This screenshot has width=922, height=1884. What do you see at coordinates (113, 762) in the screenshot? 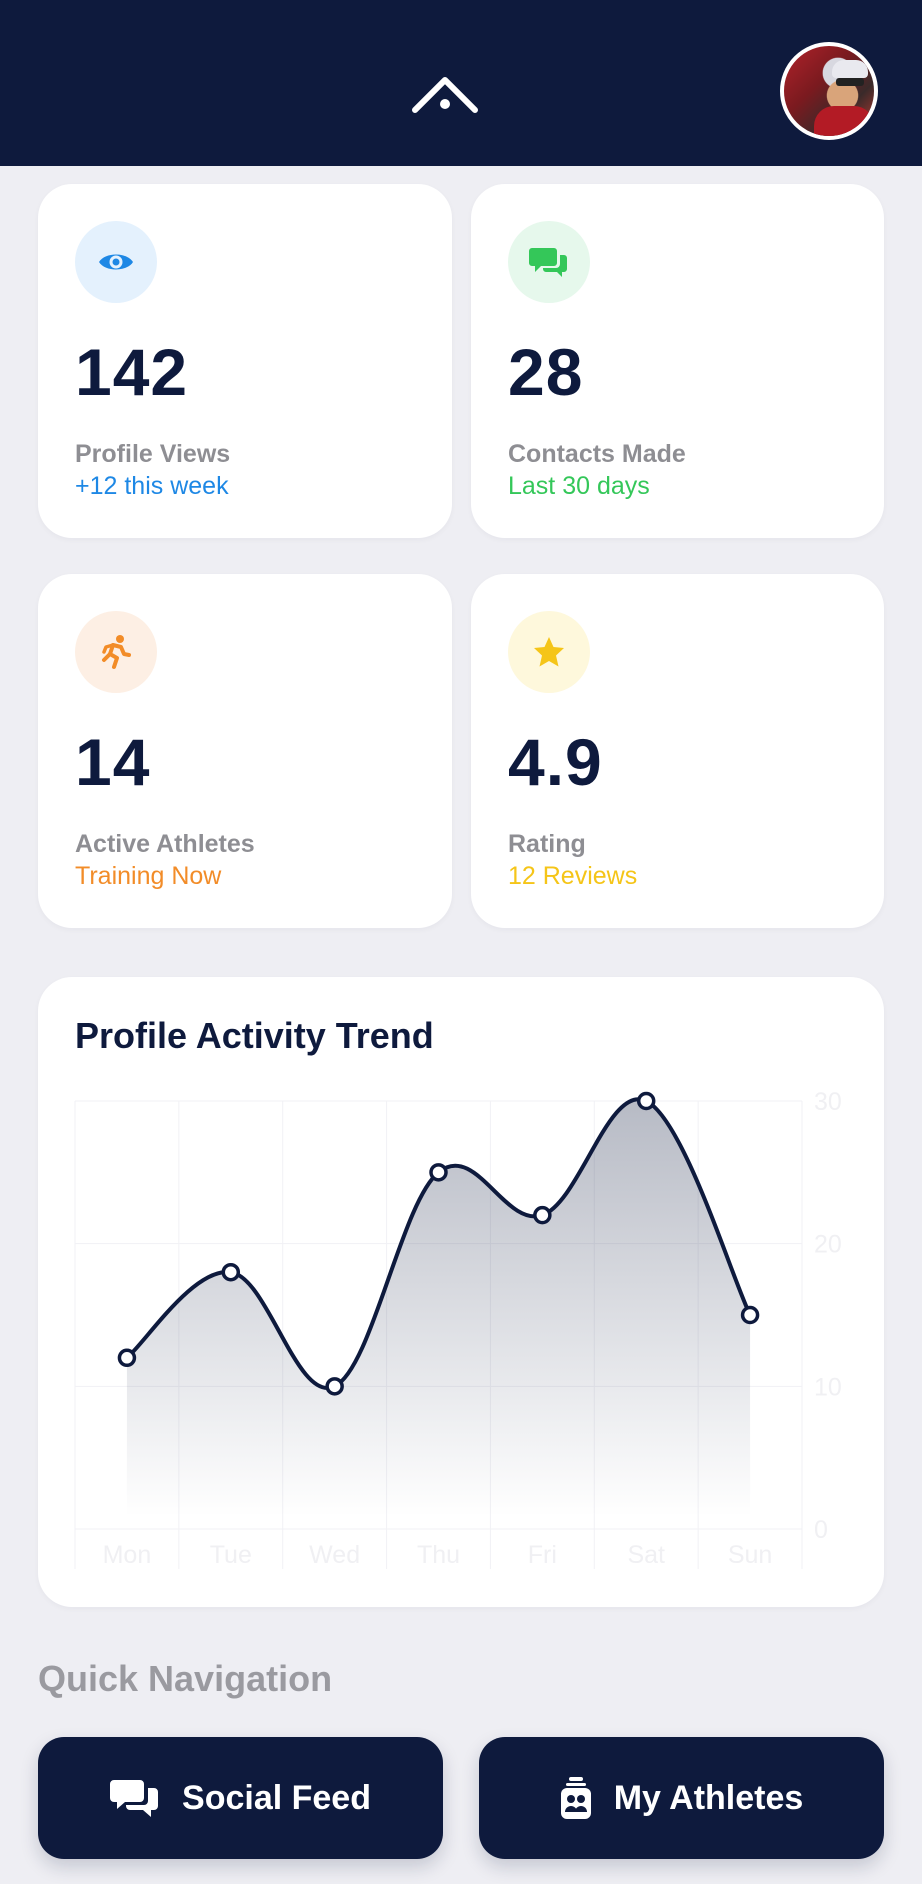
I see `stat-value: 14` at bounding box center [113, 762].